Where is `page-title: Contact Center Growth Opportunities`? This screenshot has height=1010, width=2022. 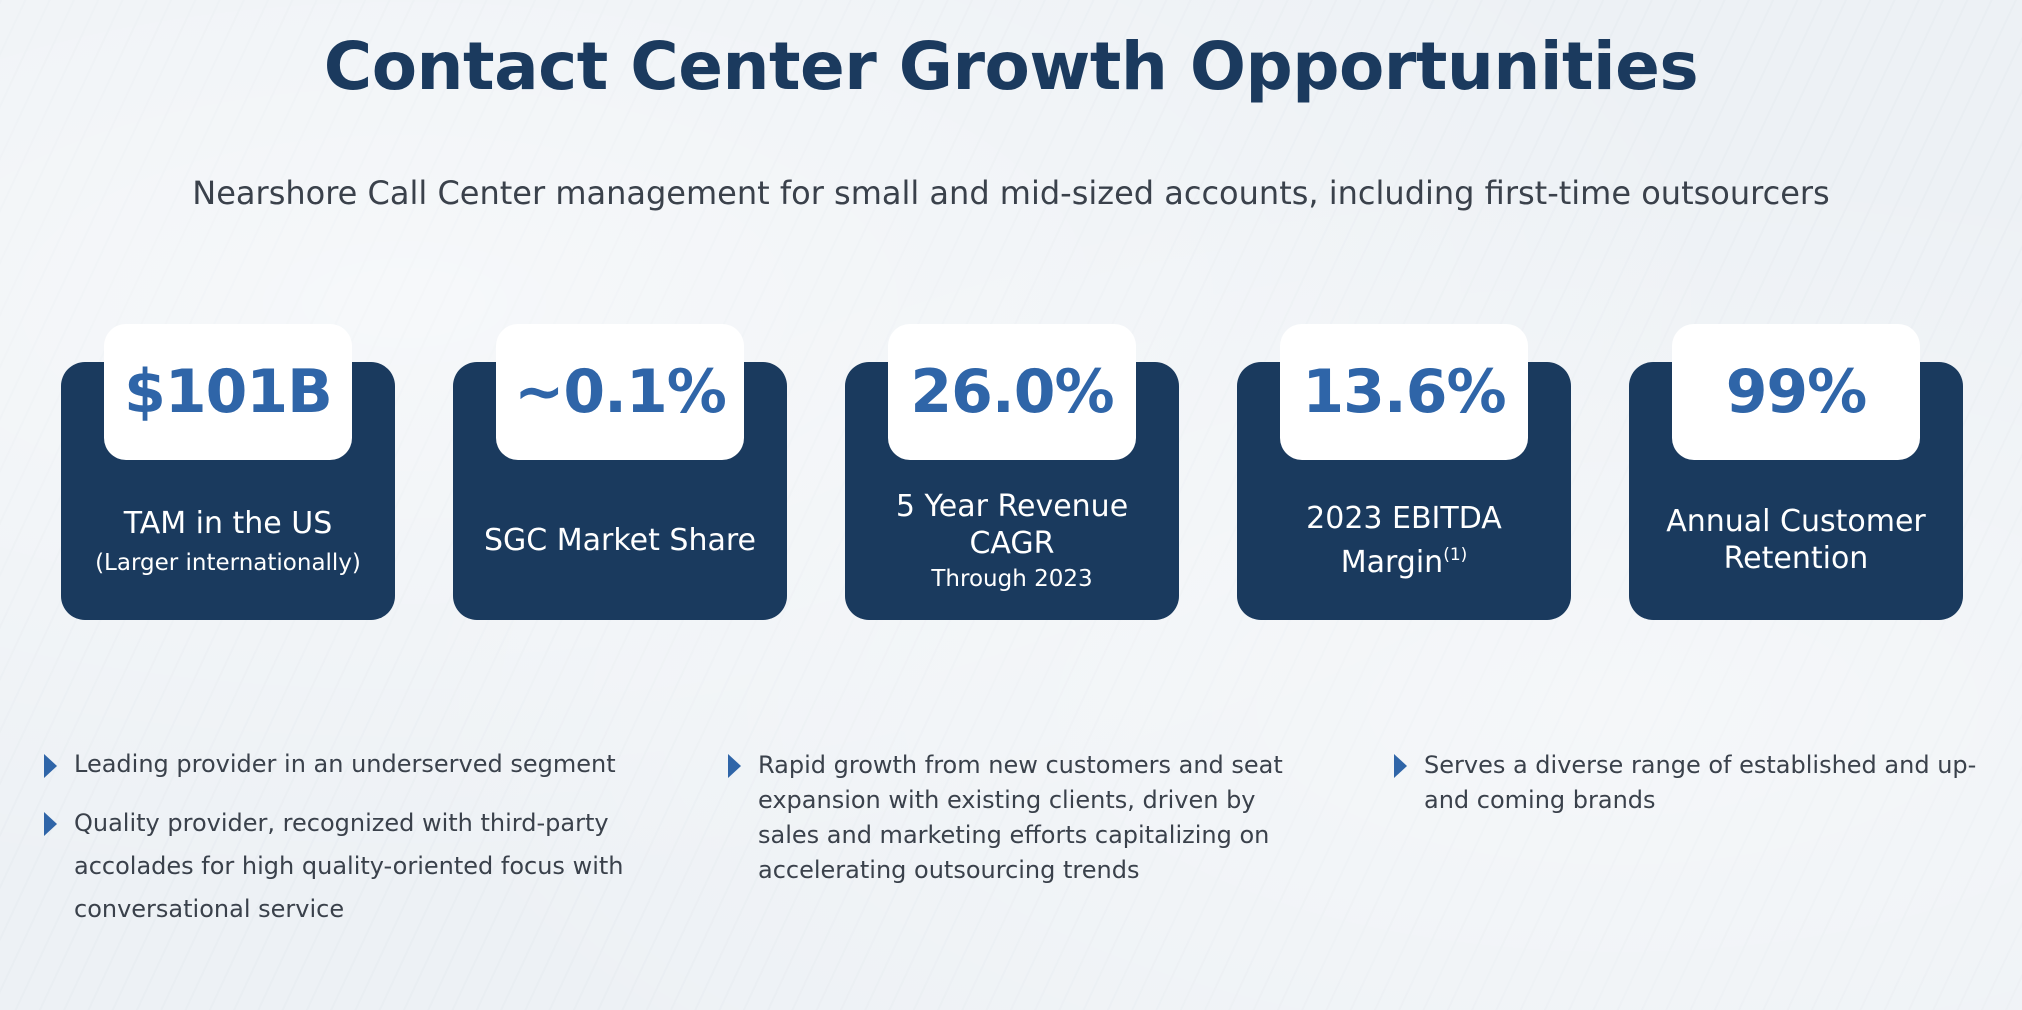 page-title: Contact Center Growth Opportunities is located at coordinates (1011, 66).